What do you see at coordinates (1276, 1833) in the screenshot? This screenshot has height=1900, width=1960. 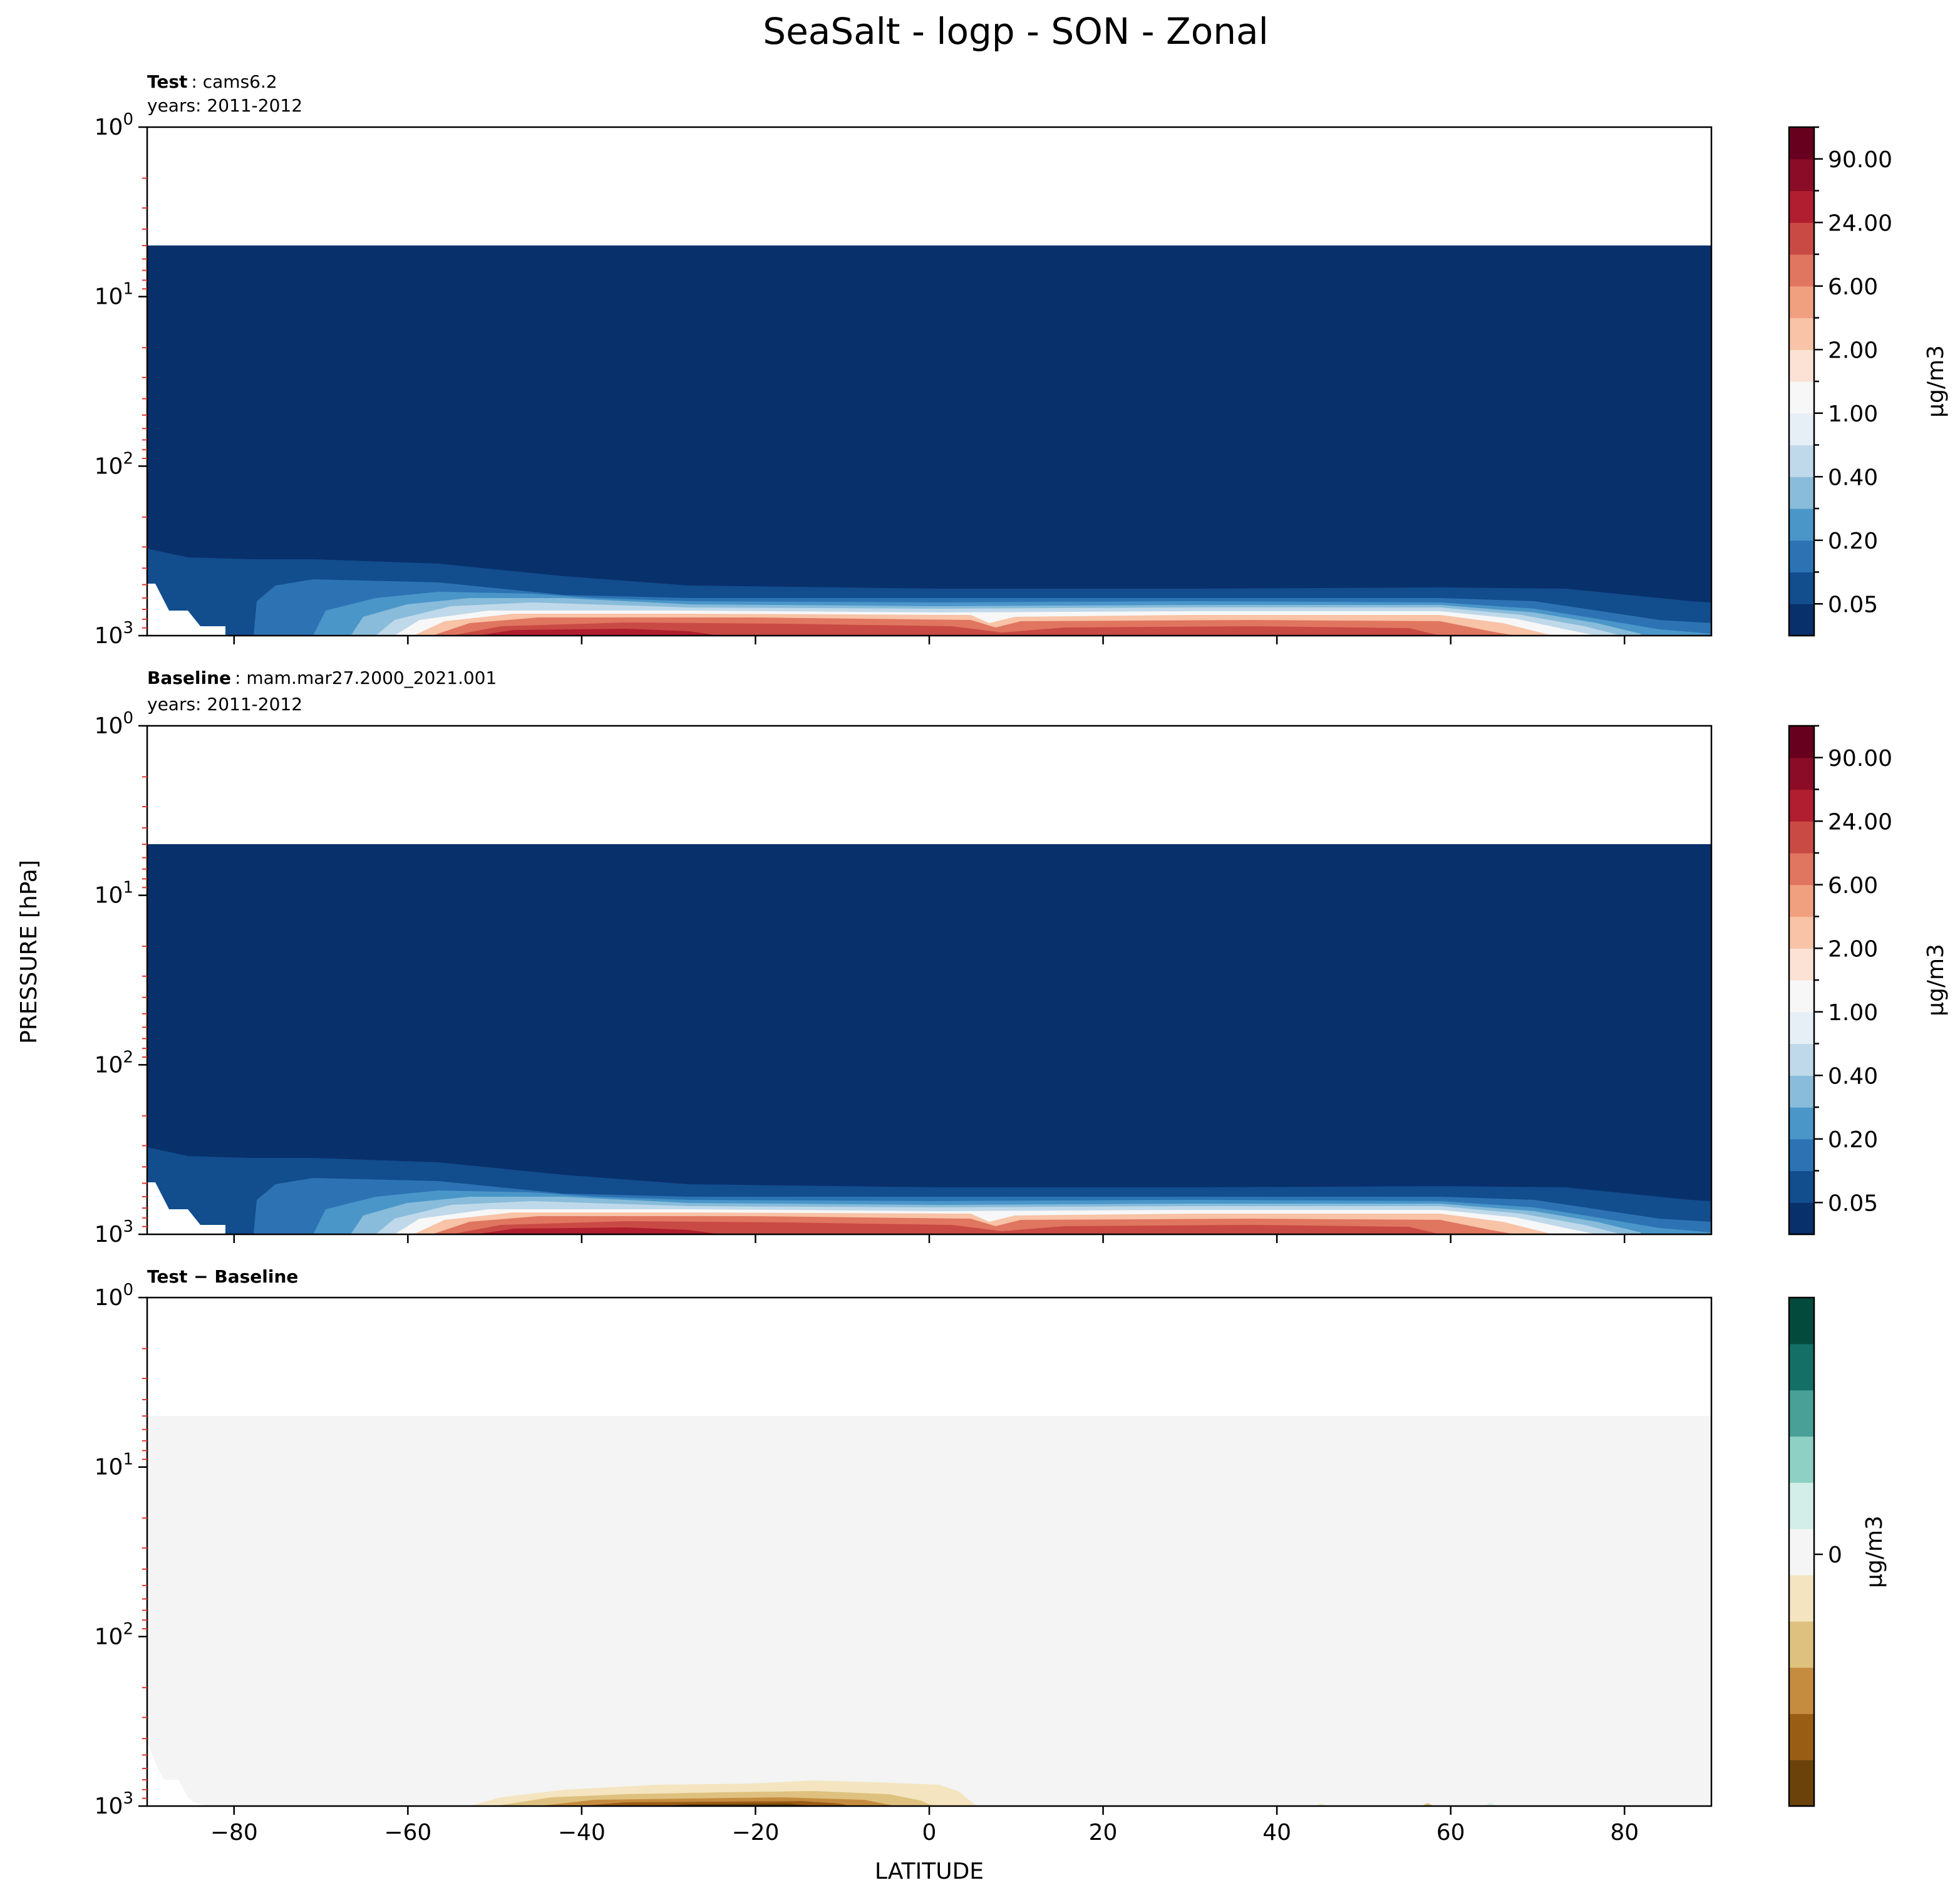 I see `x-tick-label: 40` at bounding box center [1276, 1833].